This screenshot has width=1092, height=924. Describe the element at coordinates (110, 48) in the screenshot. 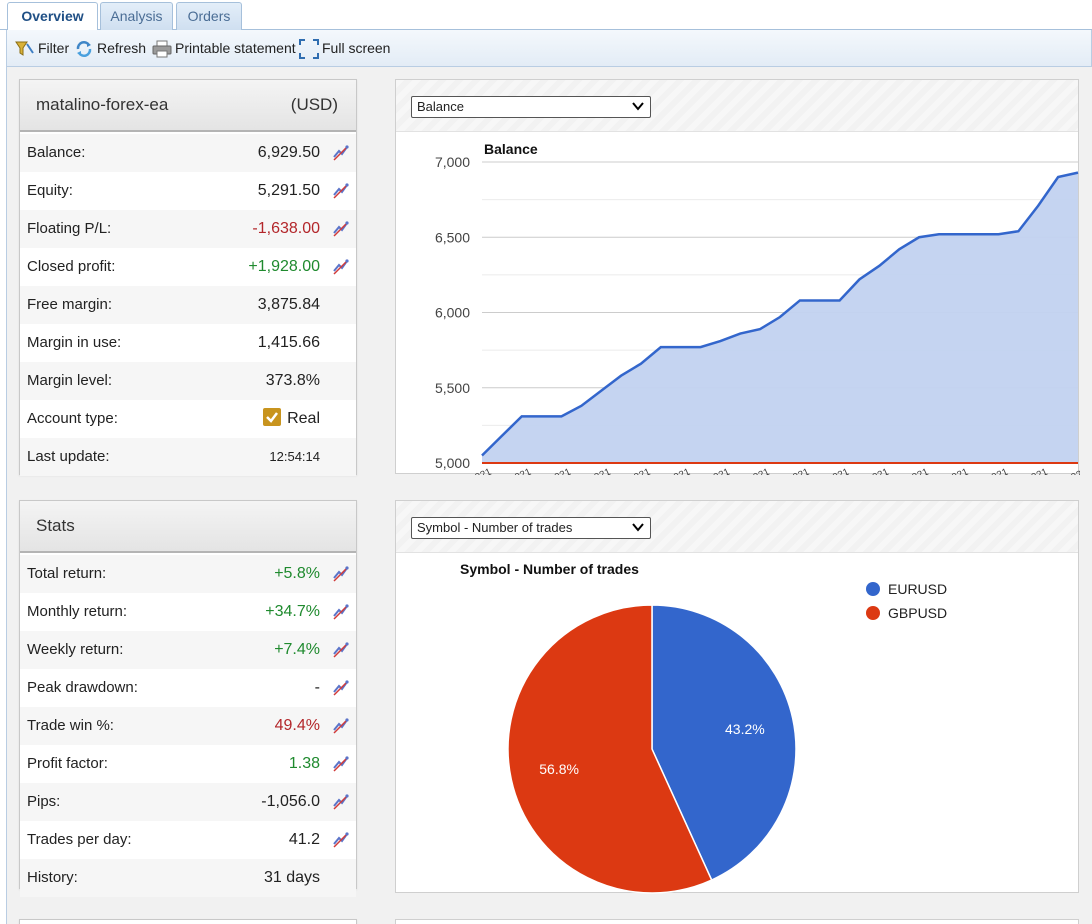

I see `refresh-button: Refresh` at that location.